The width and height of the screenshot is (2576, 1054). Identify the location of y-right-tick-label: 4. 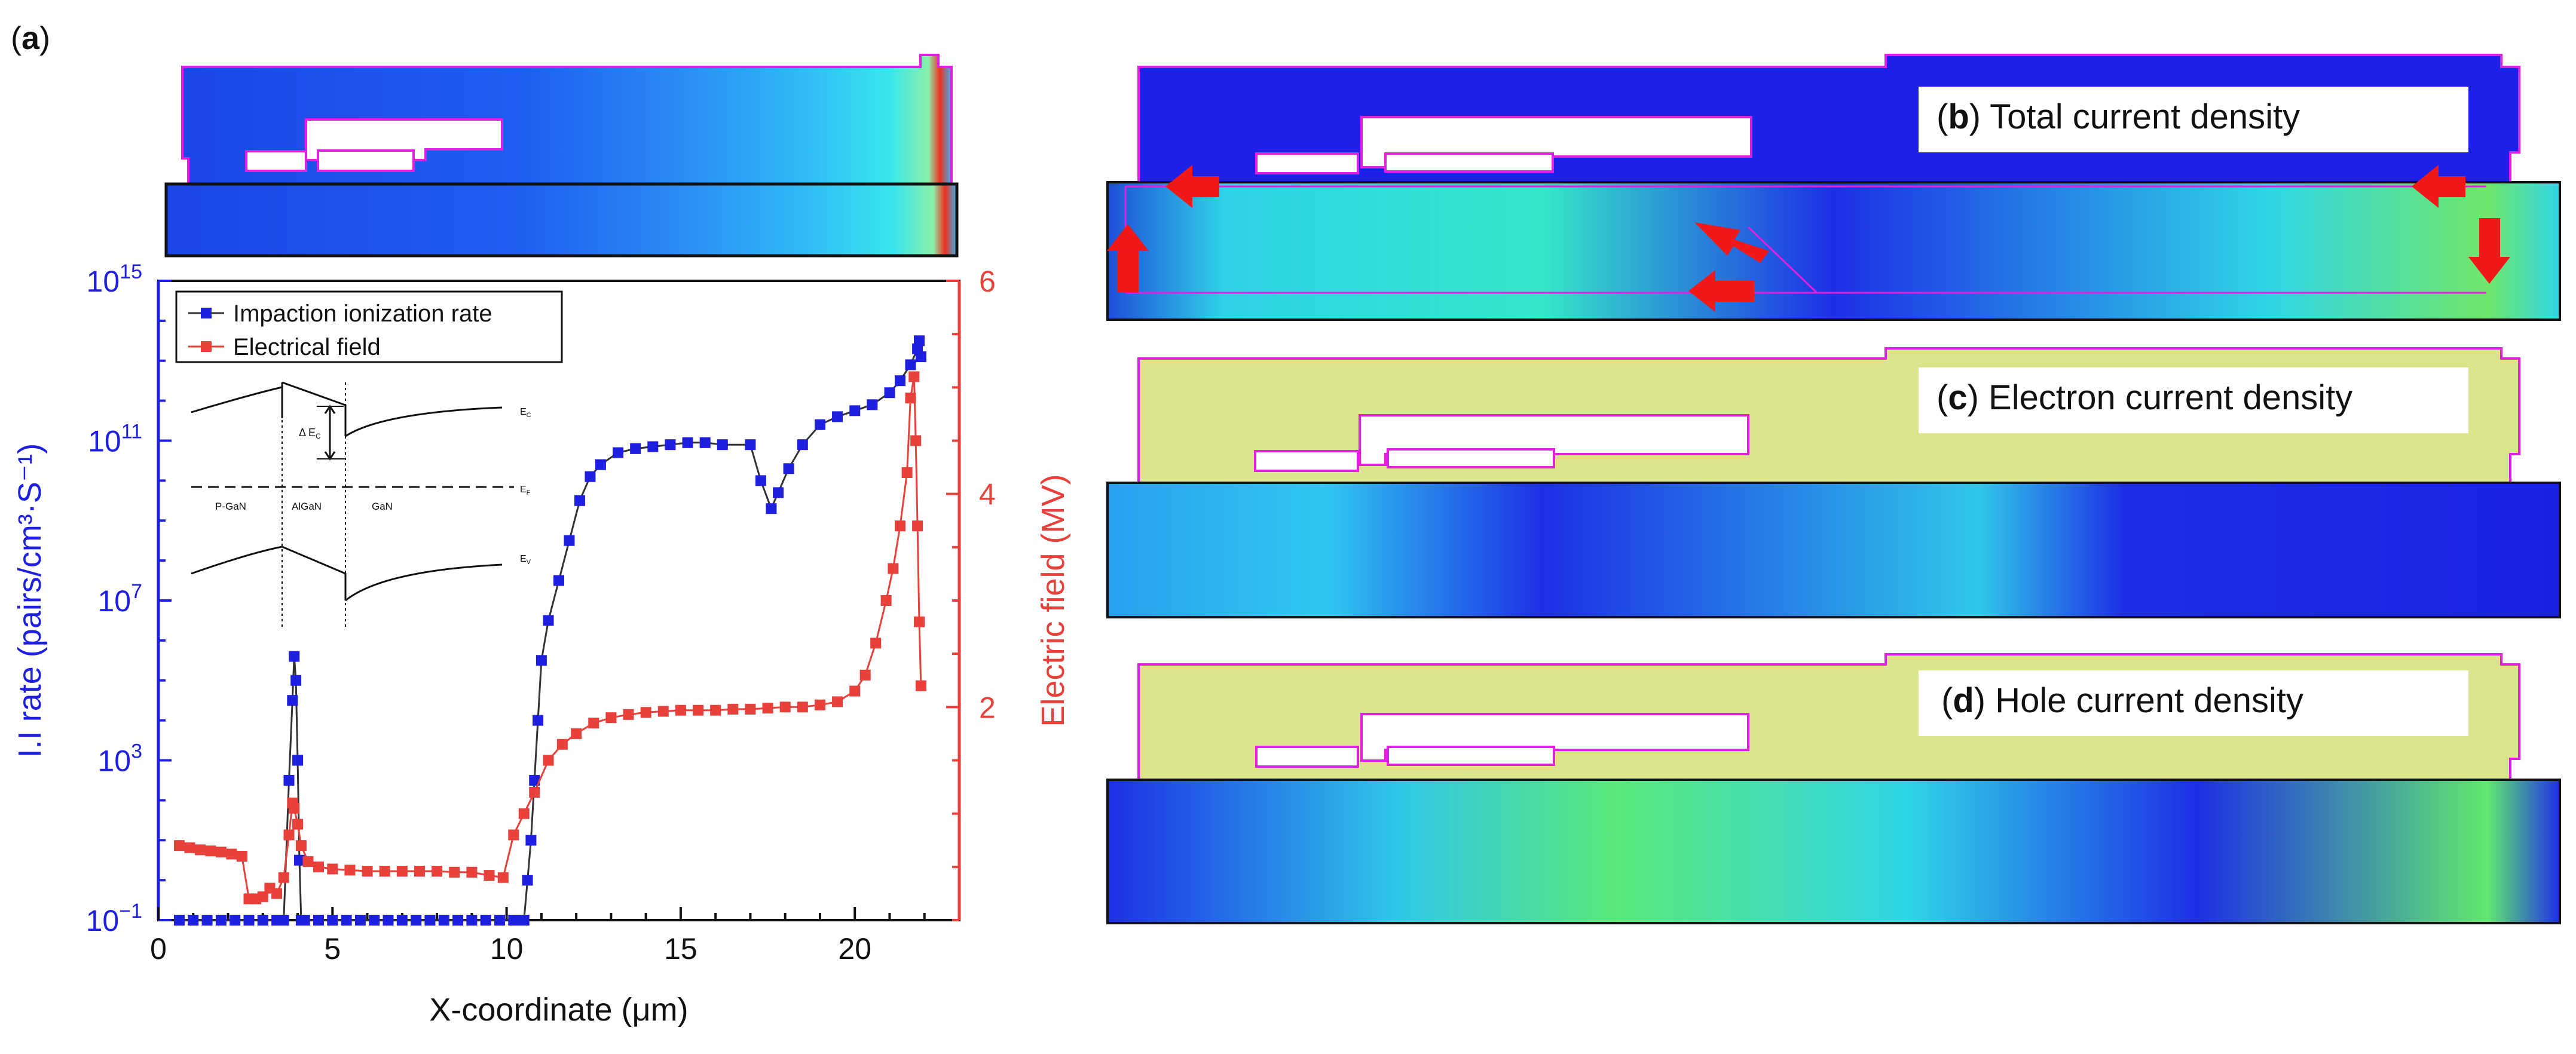
(987, 495).